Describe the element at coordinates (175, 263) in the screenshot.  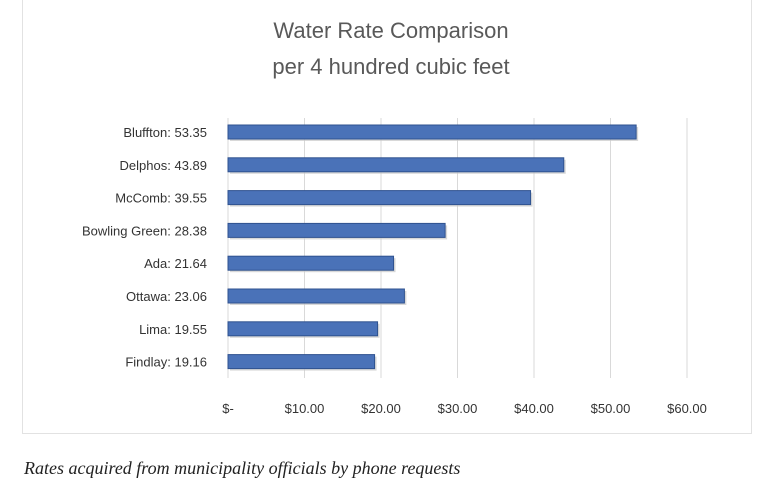
I see `category-label: Ada: 21.64` at that location.